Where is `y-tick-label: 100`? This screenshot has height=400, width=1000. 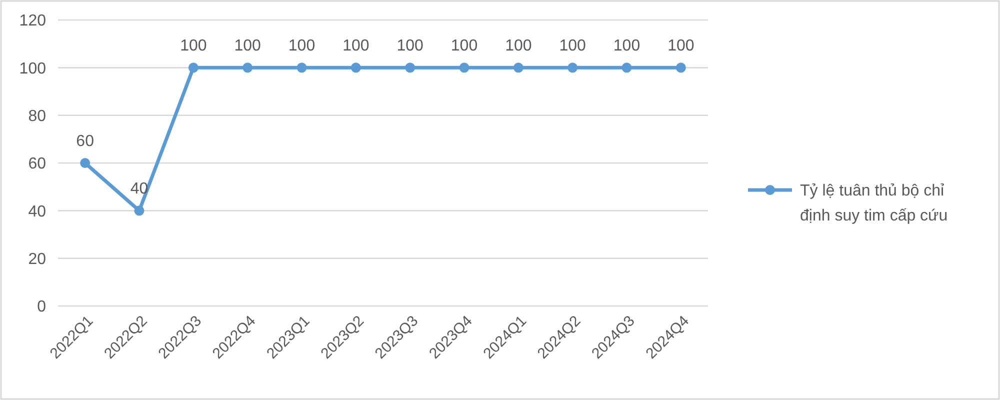 y-tick-label: 100 is located at coordinates (32, 69).